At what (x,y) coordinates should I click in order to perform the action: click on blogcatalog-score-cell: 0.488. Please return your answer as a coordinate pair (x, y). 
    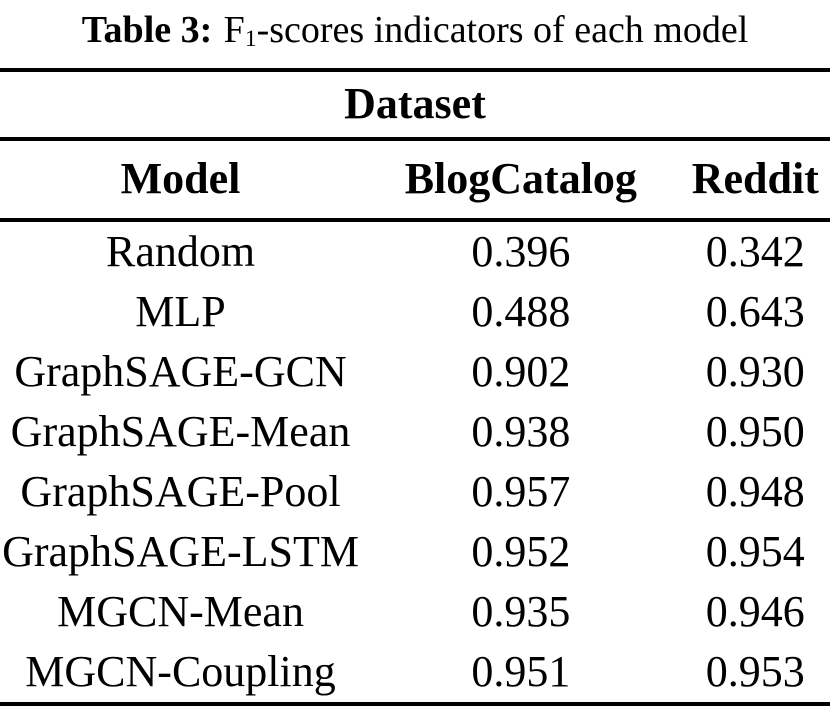
    Looking at the image, I should click on (521, 311).